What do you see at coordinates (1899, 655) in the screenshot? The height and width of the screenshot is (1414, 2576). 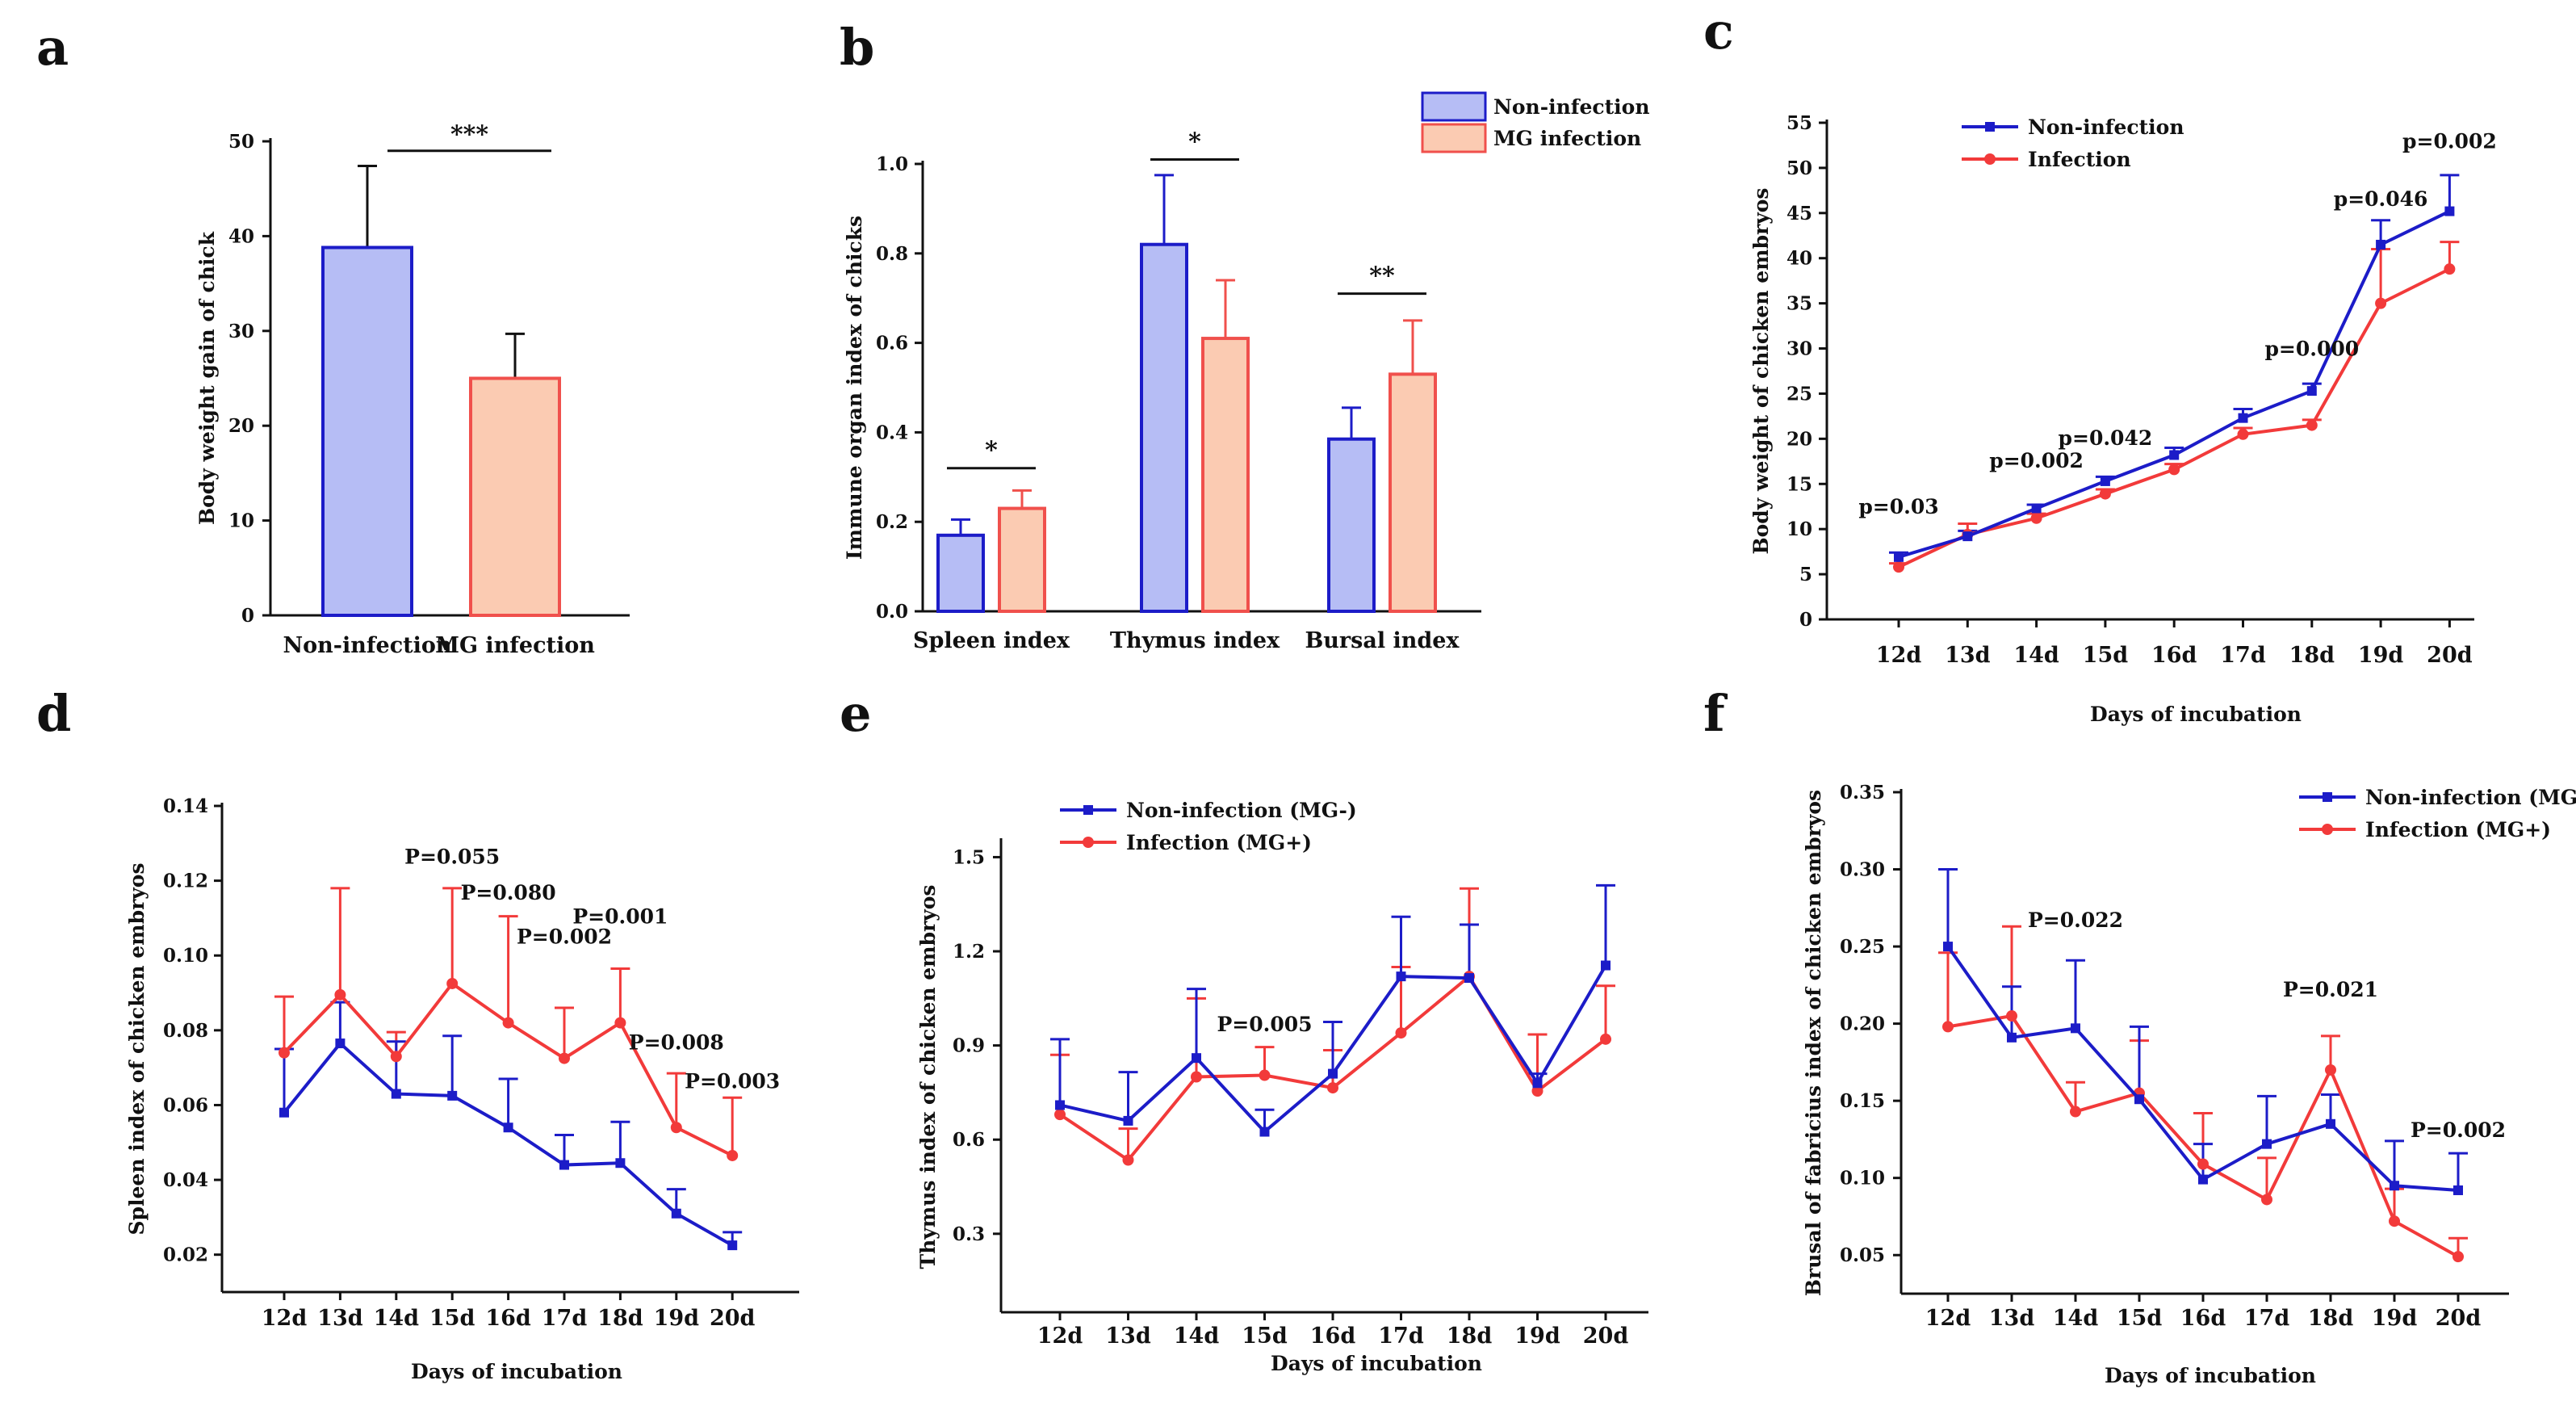 I see `x-tick-label: 12d` at bounding box center [1899, 655].